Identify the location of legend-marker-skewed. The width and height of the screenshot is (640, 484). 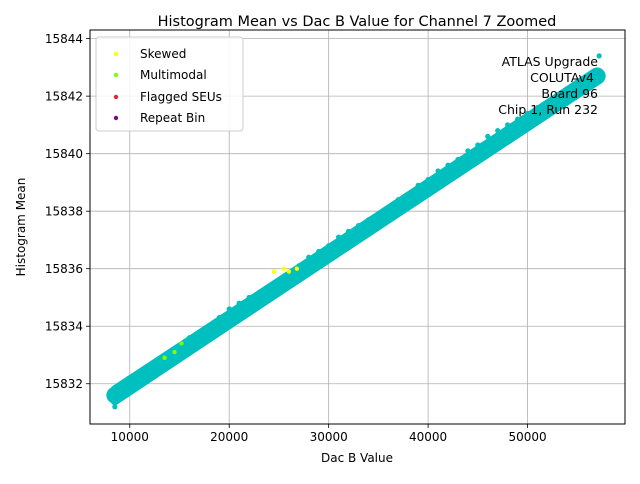
(116, 54).